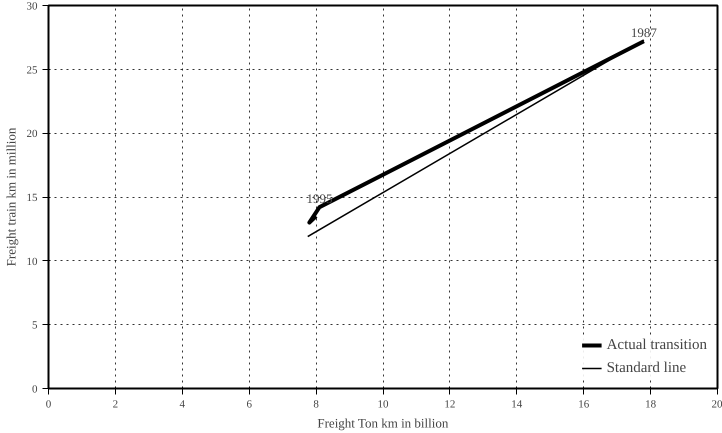  What do you see at coordinates (32, 134) in the screenshot?
I see `y-tick-label: 20` at bounding box center [32, 134].